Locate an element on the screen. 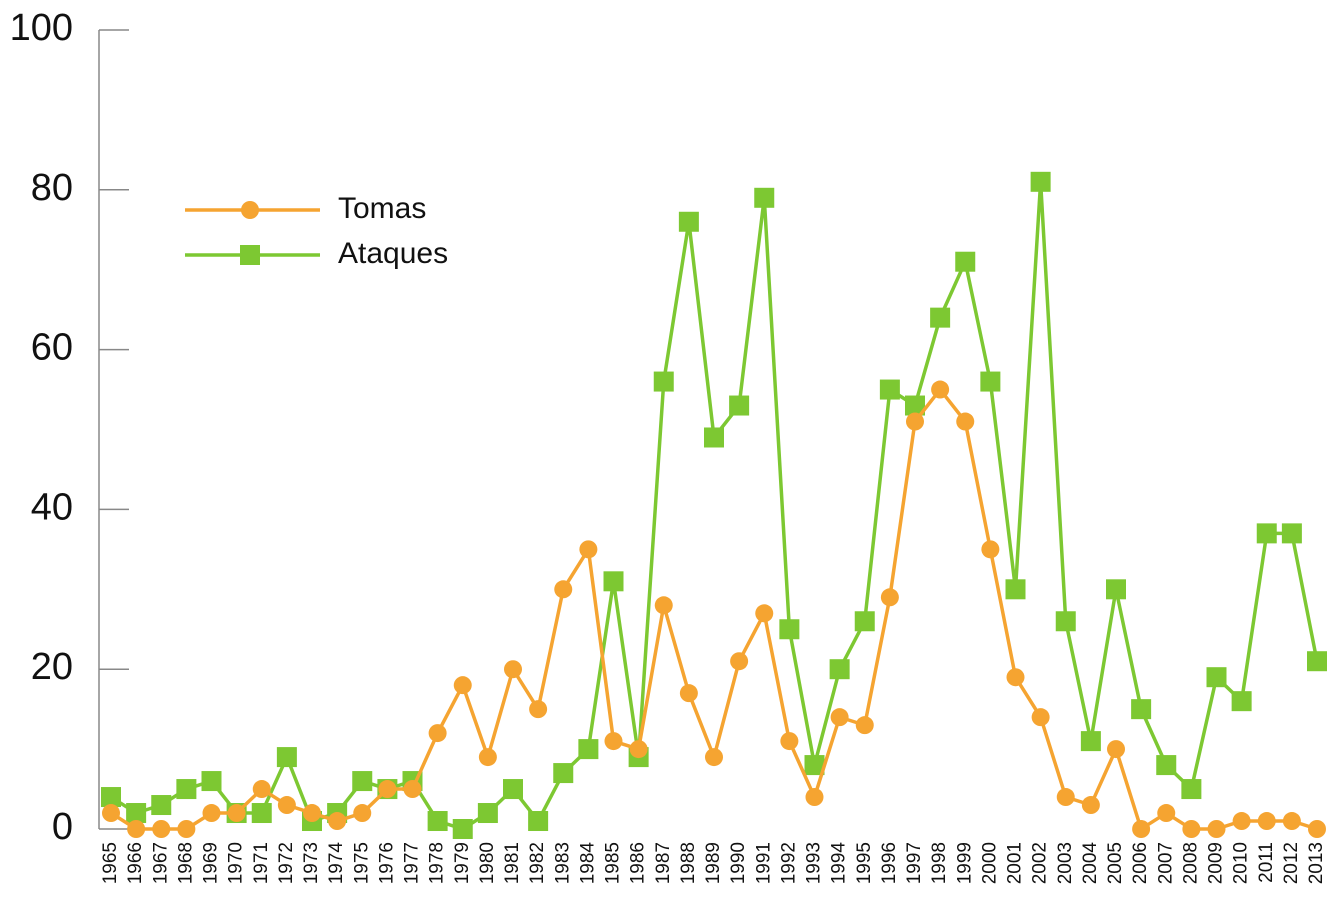 The height and width of the screenshot is (899, 1332). x-tick-label: 2013 is located at coordinates (1316, 863).